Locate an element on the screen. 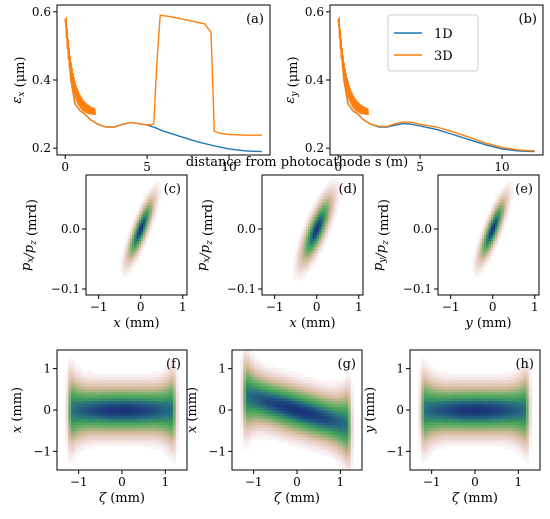  panel-a-ylabel: εx (μm) is located at coordinates (19, 79).